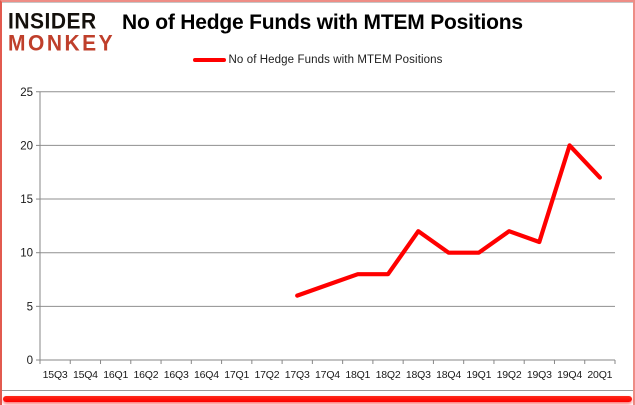  What do you see at coordinates (115, 375) in the screenshot?
I see `x-tick-label: 16Q1` at bounding box center [115, 375].